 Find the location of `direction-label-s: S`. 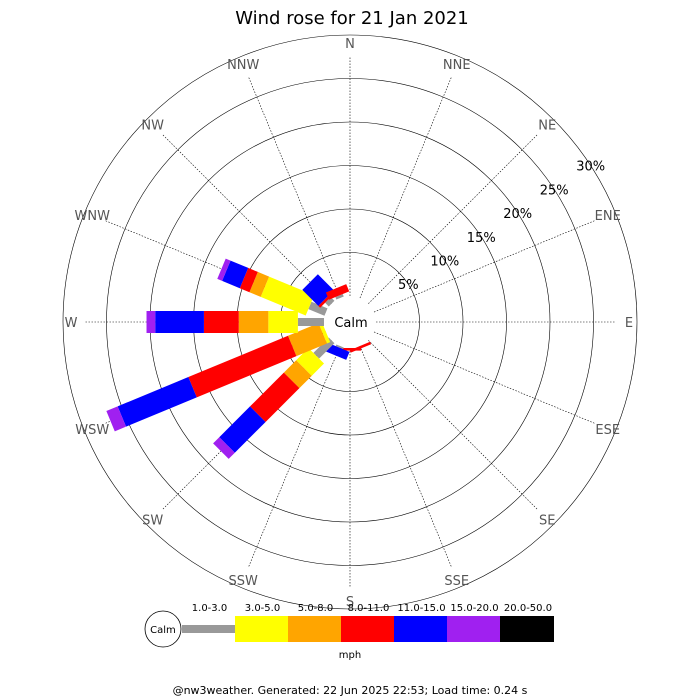

direction-label-s: S is located at coordinates (350, 602).